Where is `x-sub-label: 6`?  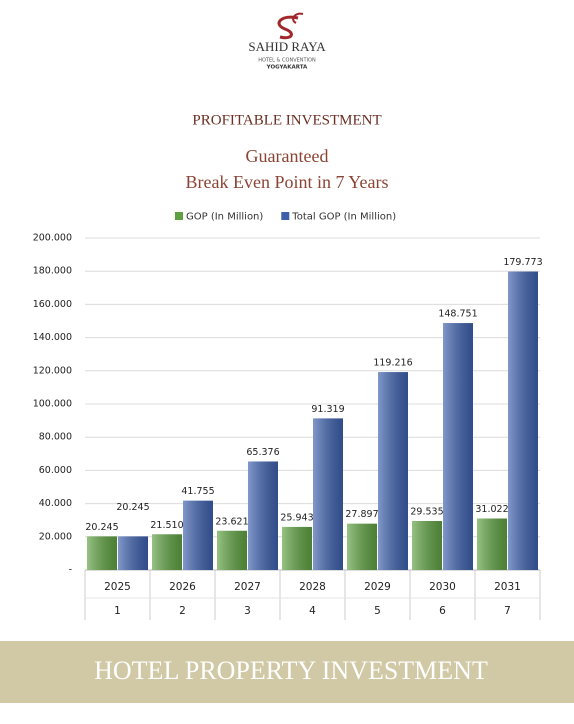
x-sub-label: 6 is located at coordinates (442, 611).